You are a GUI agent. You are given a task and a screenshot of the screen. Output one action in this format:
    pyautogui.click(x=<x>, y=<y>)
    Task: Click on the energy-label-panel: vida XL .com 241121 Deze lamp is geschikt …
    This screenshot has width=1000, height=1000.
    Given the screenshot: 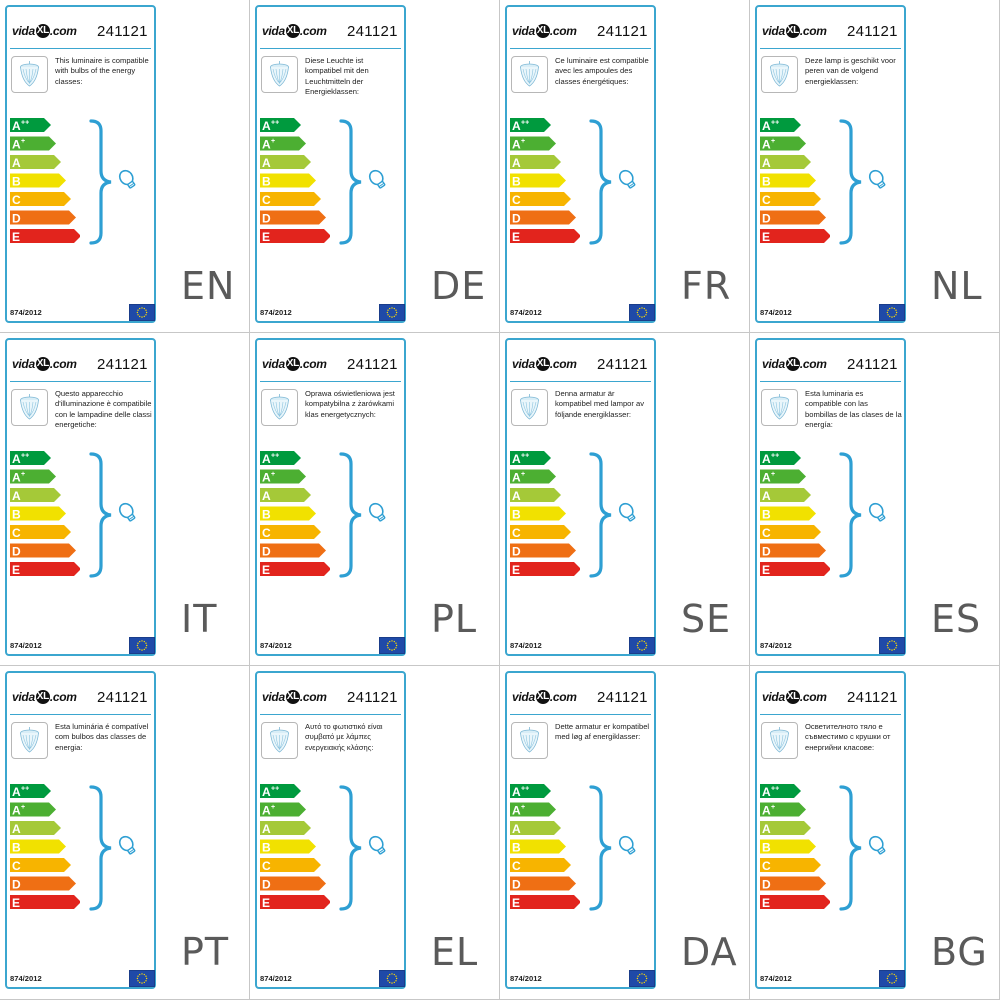 What is the action you would take?
    pyautogui.click(x=875, y=166)
    